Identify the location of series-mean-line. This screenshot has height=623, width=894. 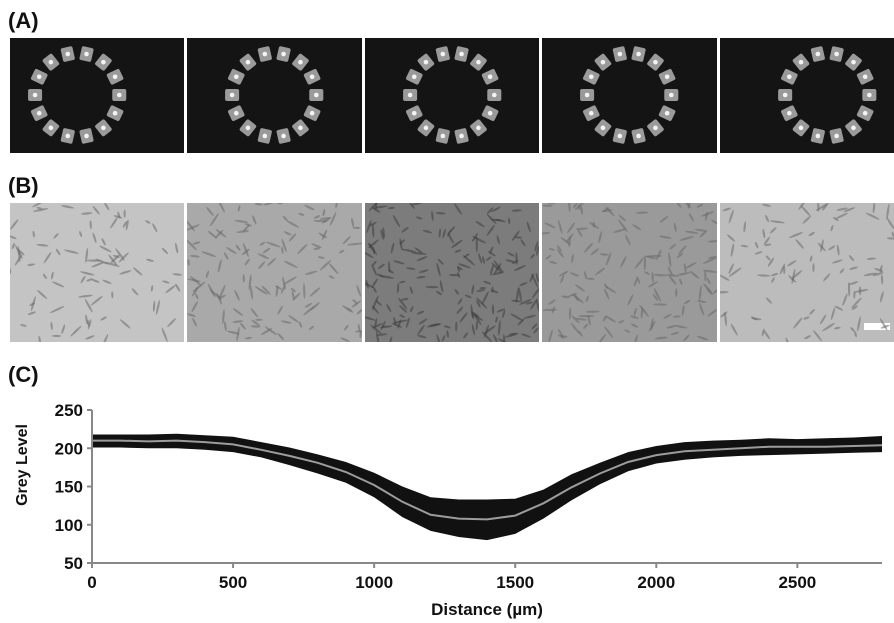
(487, 480).